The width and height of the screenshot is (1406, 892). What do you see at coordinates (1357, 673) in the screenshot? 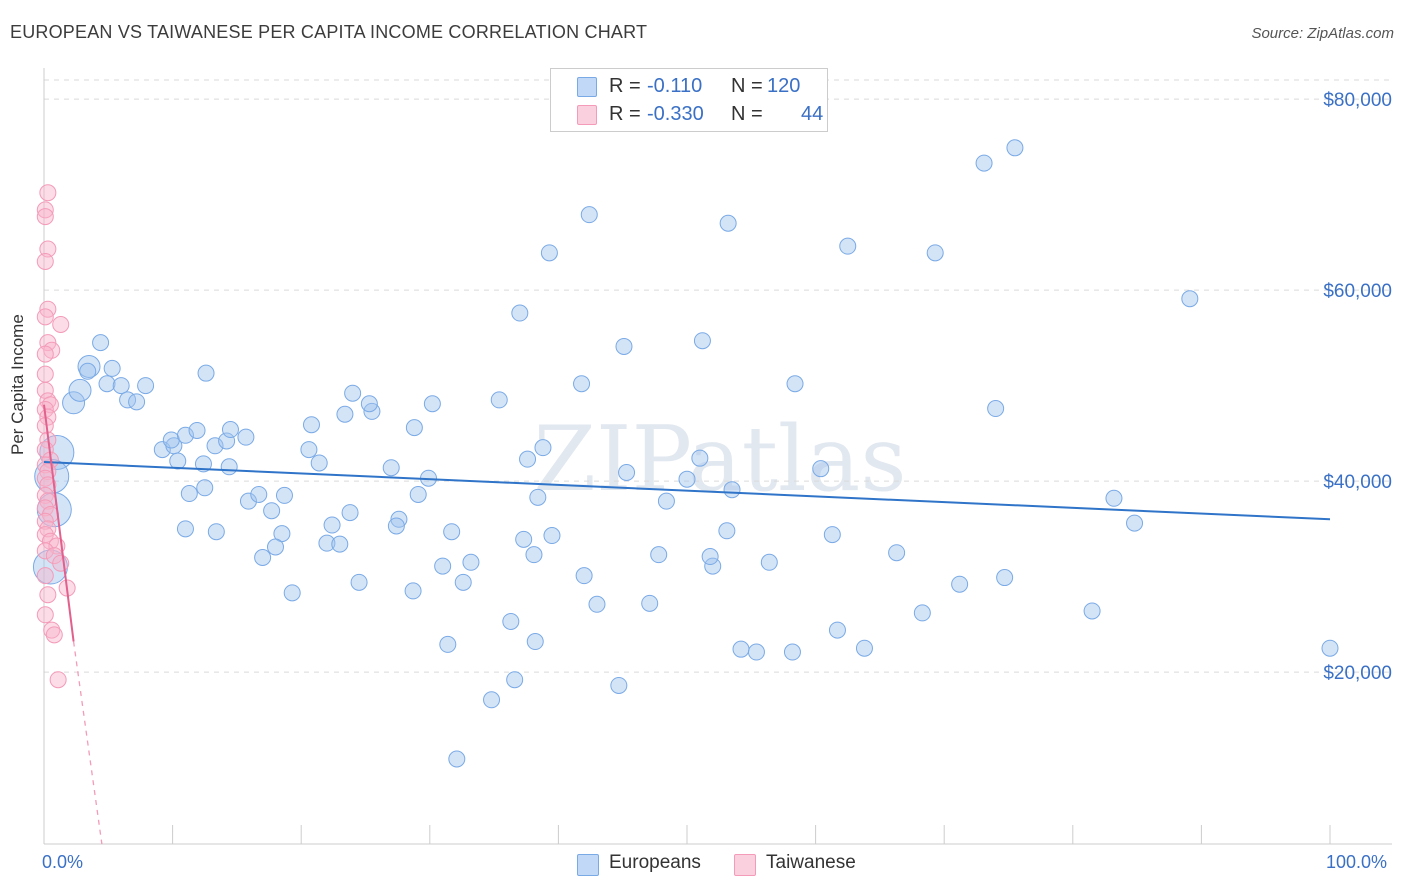
I see `y-tick-label: $20,000` at bounding box center [1357, 673].